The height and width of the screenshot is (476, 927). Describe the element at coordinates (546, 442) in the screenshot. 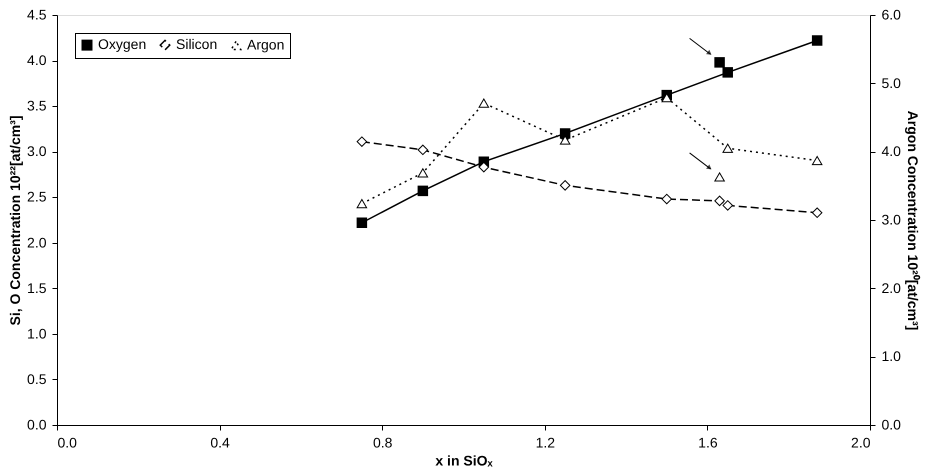

I see `x-tick-label: 1.2` at that location.